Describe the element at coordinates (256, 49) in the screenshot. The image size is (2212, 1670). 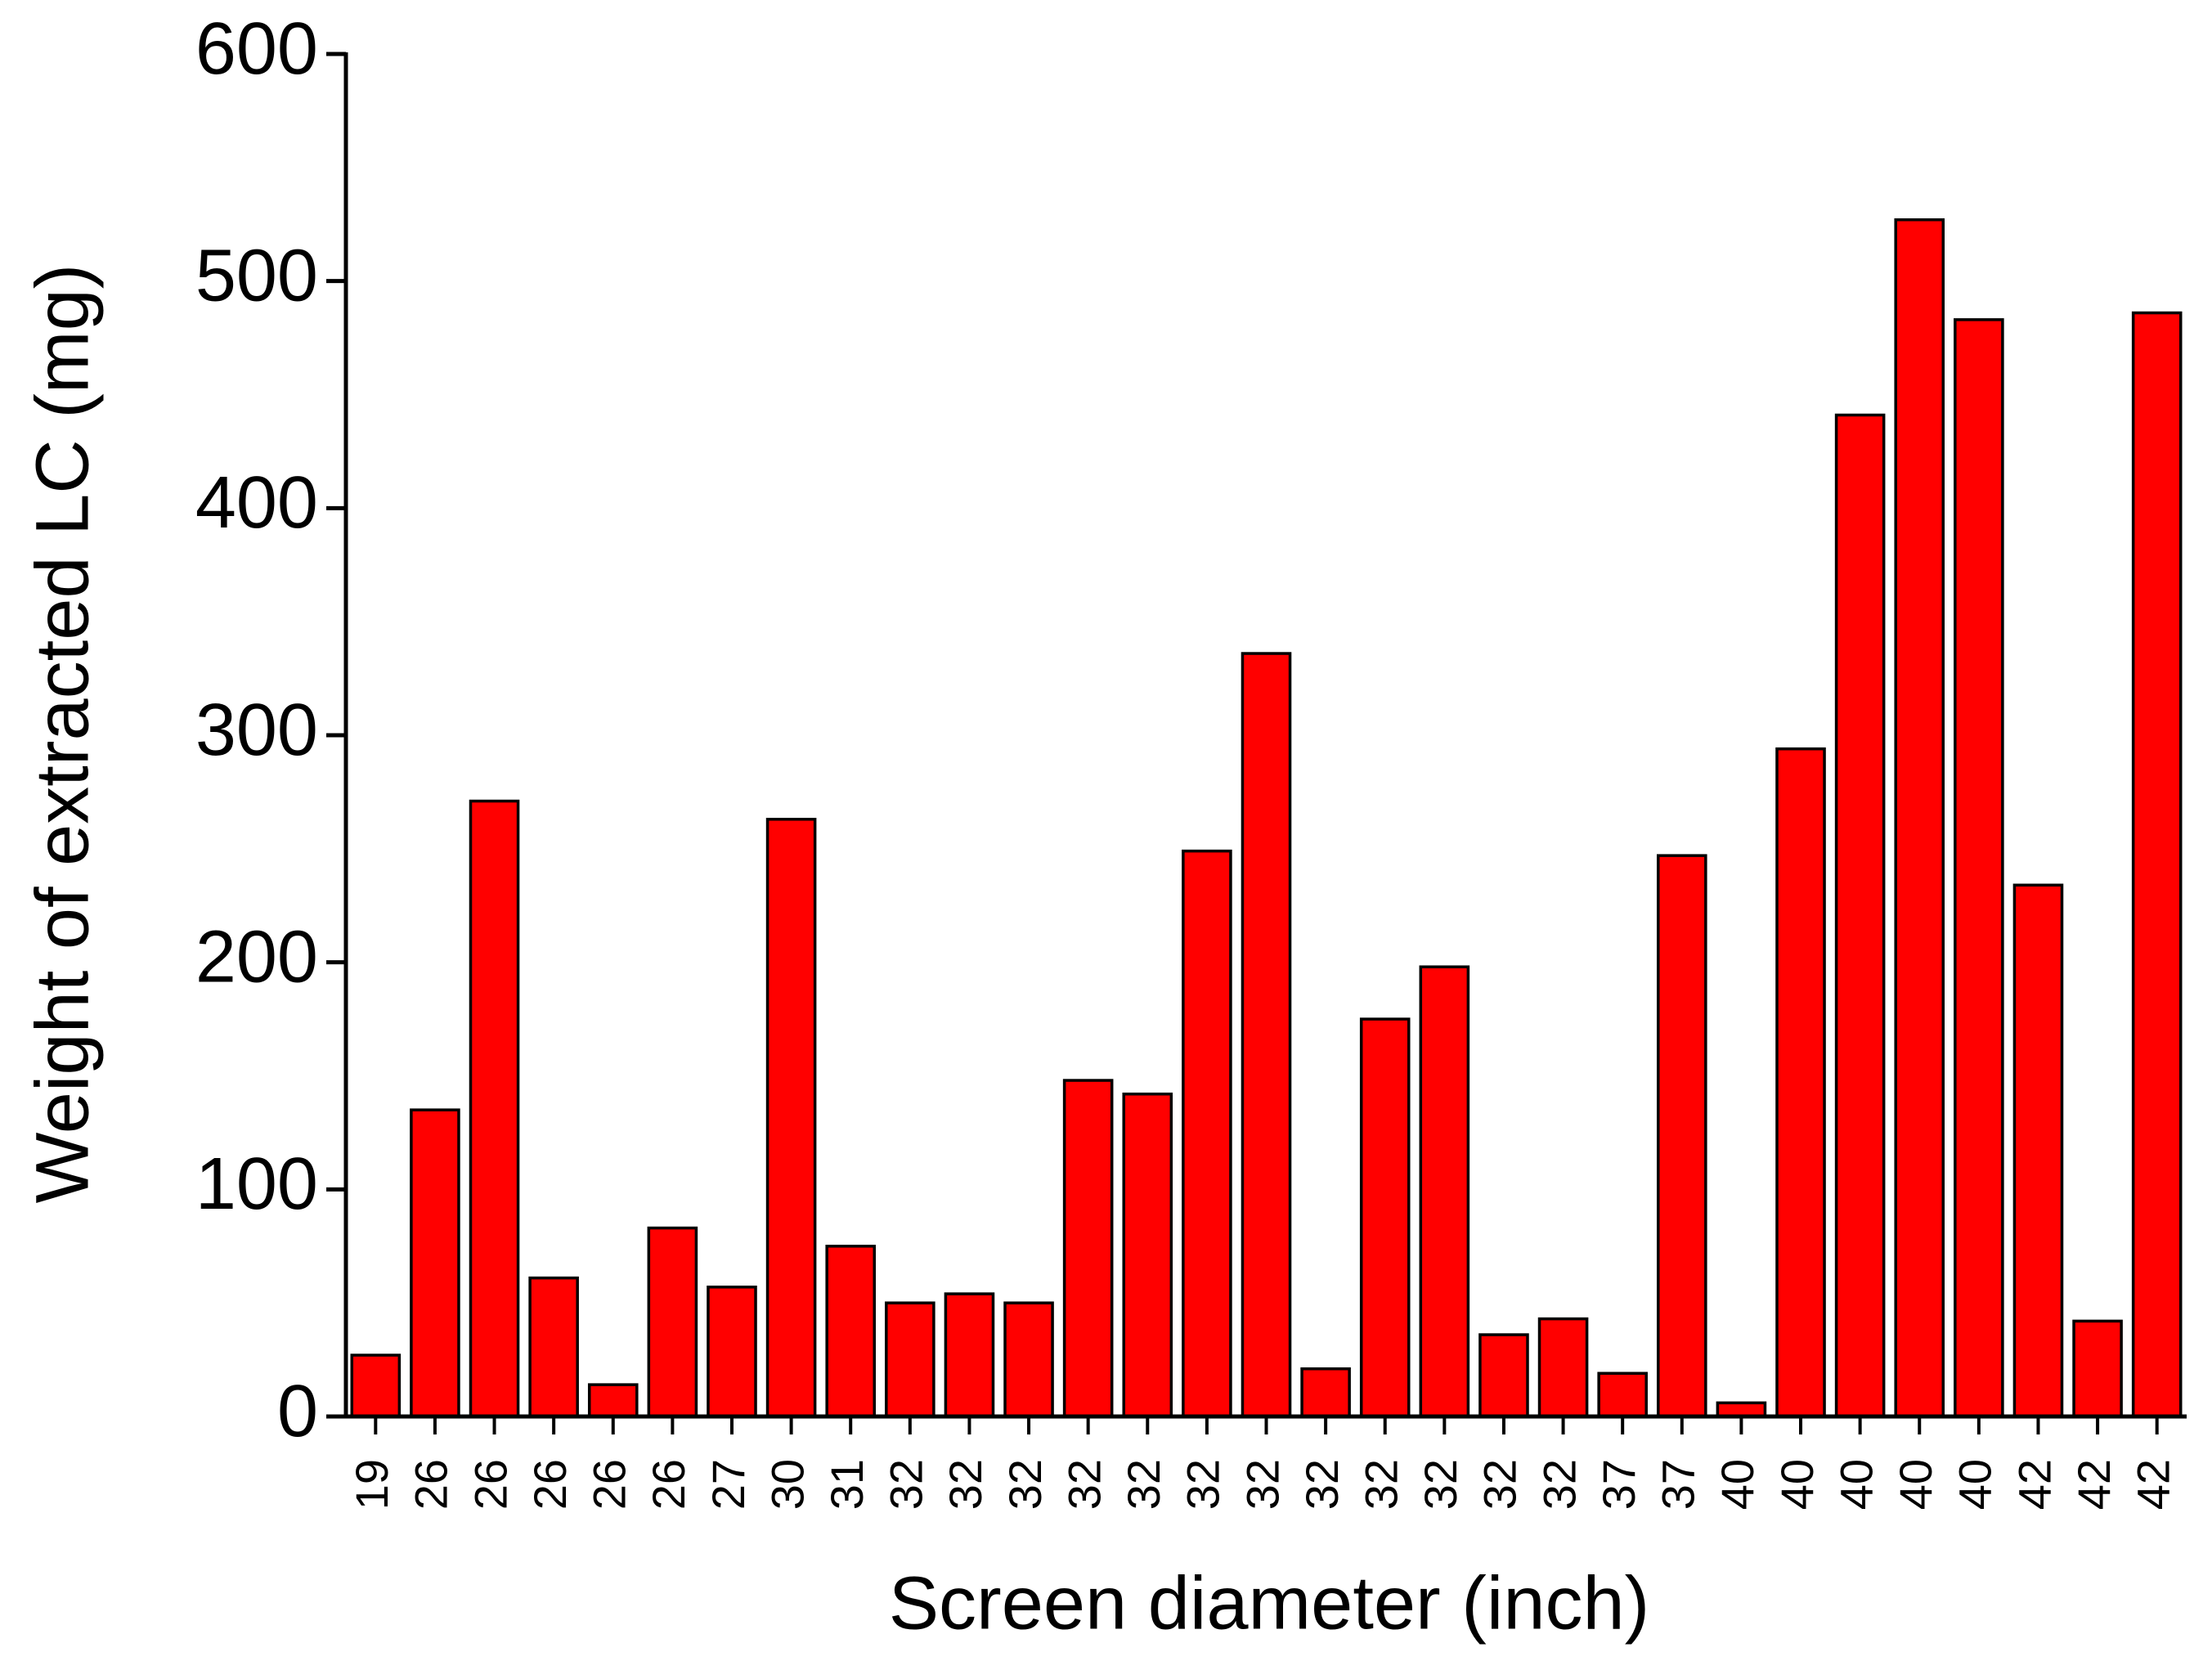
I see `y-tick-label: 600` at that location.